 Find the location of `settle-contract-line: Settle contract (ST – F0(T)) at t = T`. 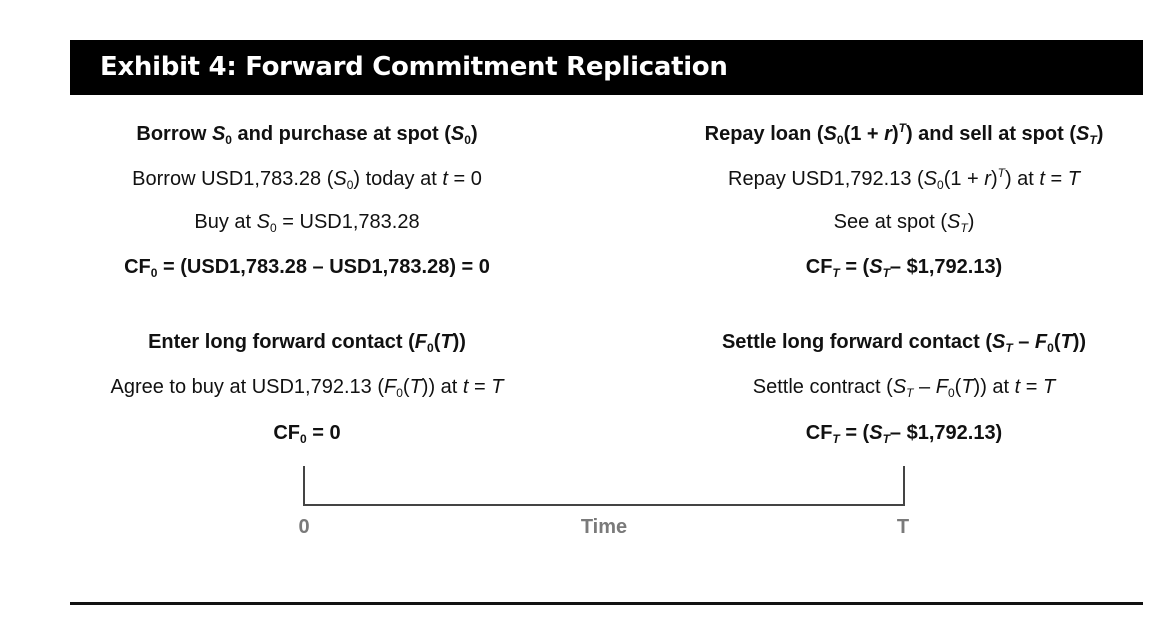

settle-contract-line: Settle contract (ST – F0(T)) at t = T is located at coordinates (904, 388).